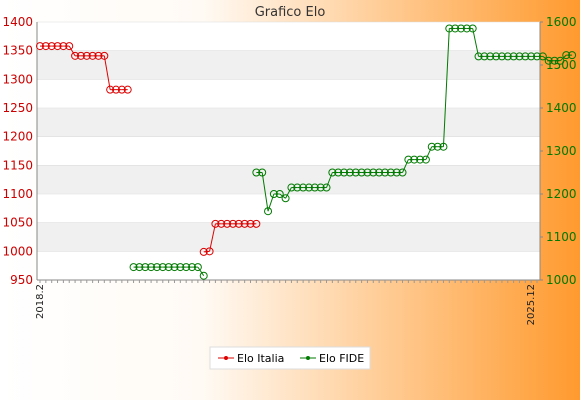  I want to click on y-left-tick-label: 1300, so click(17, 79).